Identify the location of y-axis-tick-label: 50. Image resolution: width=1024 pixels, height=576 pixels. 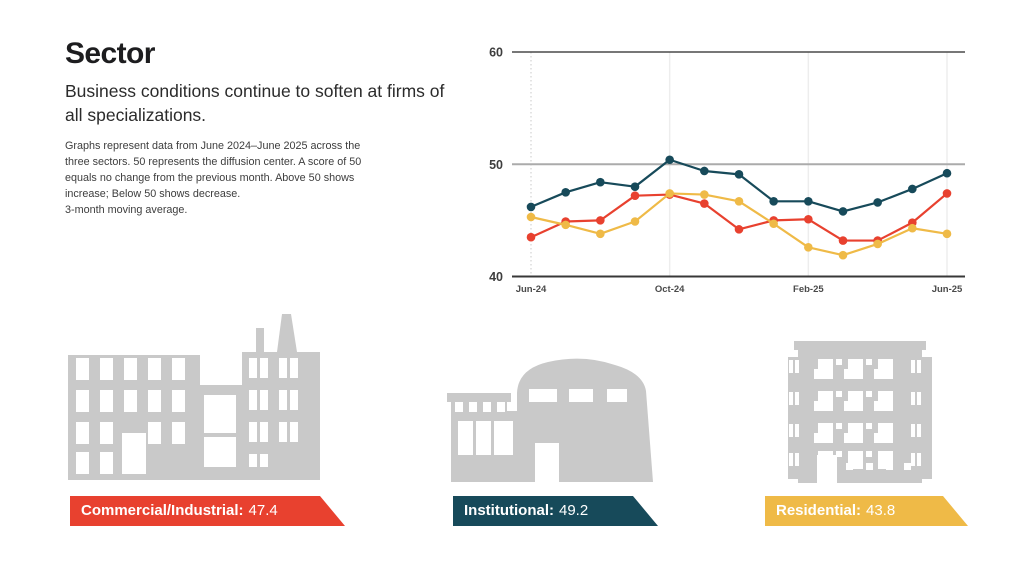
(496, 165).